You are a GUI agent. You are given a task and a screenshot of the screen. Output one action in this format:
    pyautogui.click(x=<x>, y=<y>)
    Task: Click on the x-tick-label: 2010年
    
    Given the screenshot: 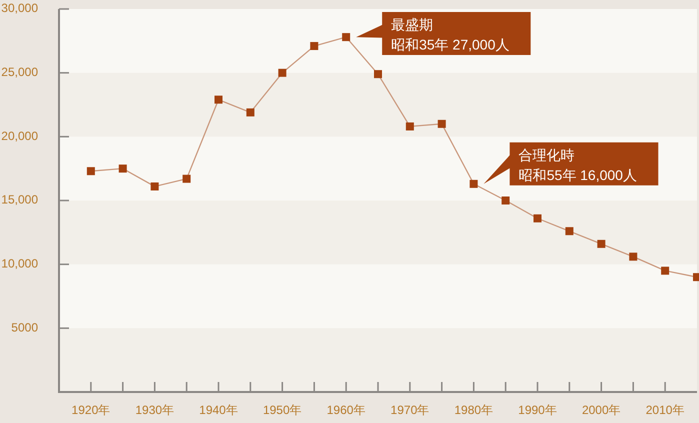 What is the action you would take?
    pyautogui.click(x=665, y=410)
    